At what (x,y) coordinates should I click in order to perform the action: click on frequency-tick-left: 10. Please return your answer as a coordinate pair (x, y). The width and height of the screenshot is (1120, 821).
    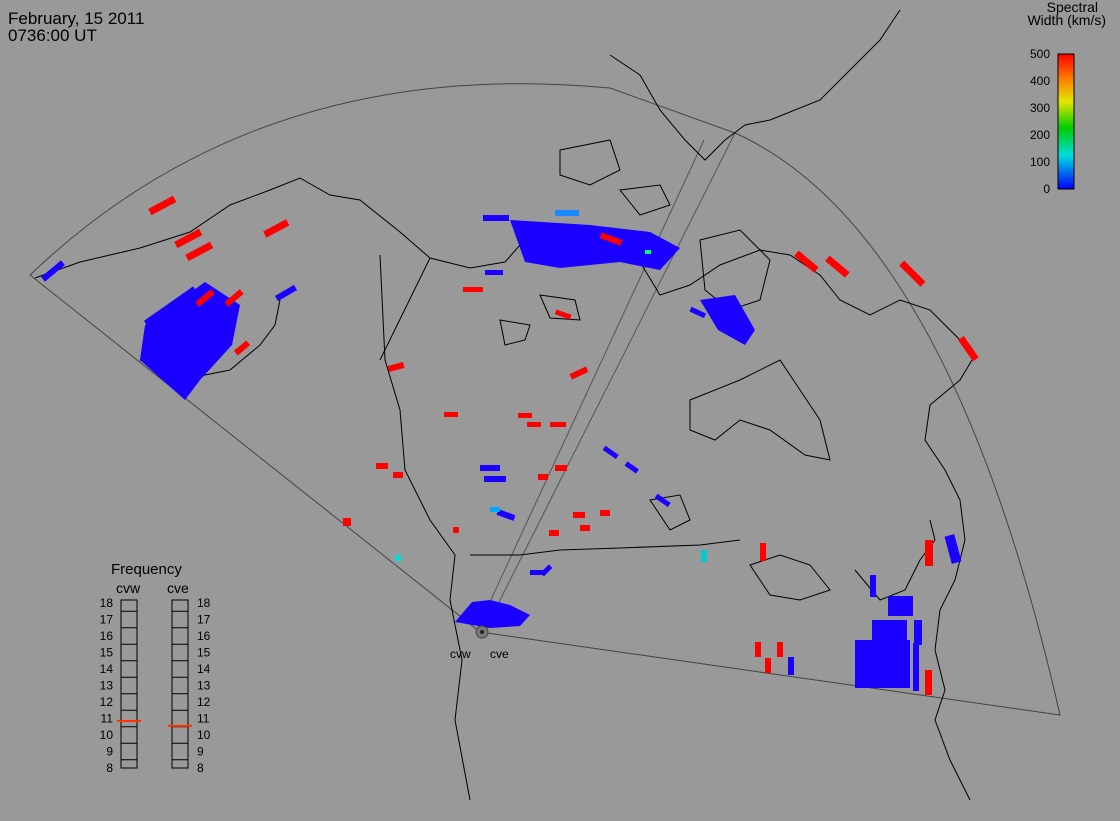
    Looking at the image, I should click on (107, 735).